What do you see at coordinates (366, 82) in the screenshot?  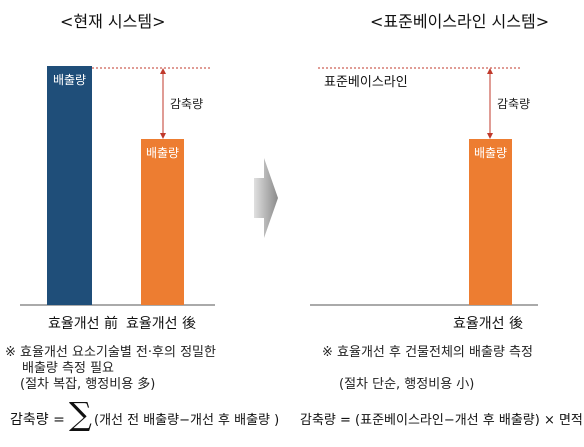 I see `baseline-label: 표준베이스라인` at bounding box center [366, 82].